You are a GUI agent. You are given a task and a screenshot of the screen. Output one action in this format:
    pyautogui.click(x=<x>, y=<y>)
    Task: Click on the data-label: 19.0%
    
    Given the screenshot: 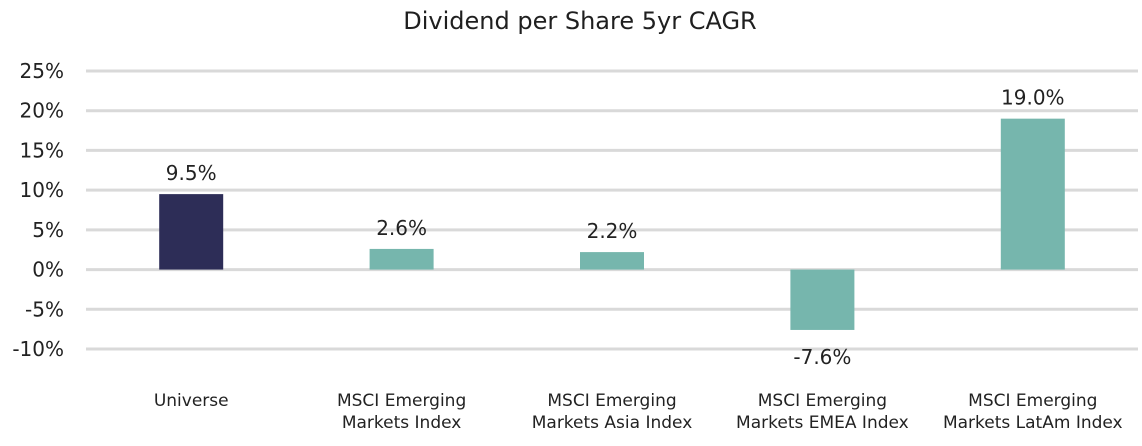 What is the action you would take?
    pyautogui.click(x=1033, y=98)
    